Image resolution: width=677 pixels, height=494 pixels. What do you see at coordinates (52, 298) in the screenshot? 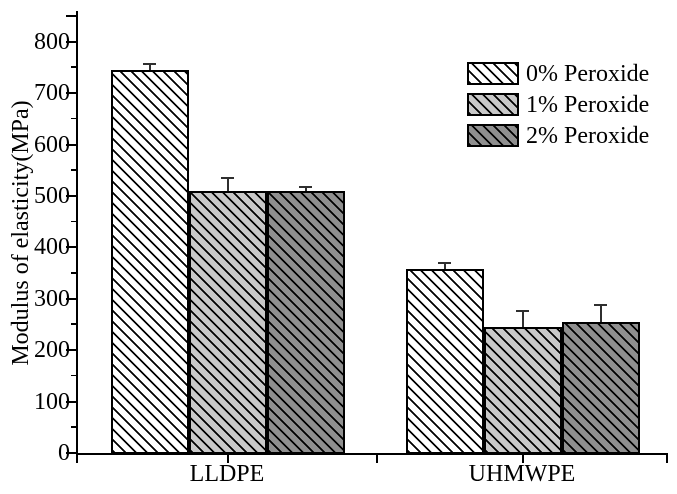
I see `y-tick-label: 300` at bounding box center [52, 298].